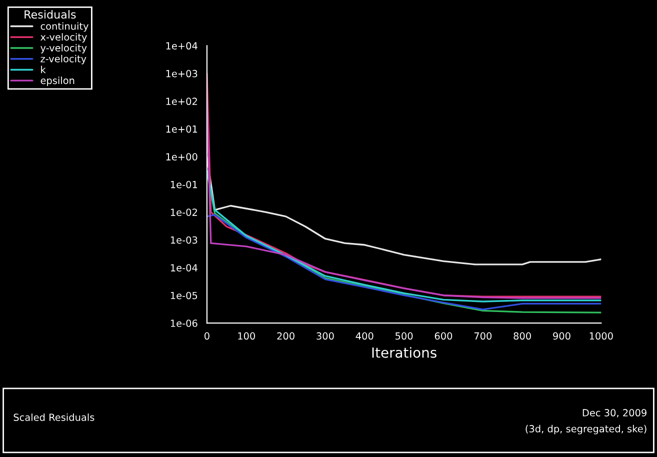 Image resolution: width=657 pixels, height=457 pixels. I want to click on y-tick-label: 1e-04, so click(184, 268).